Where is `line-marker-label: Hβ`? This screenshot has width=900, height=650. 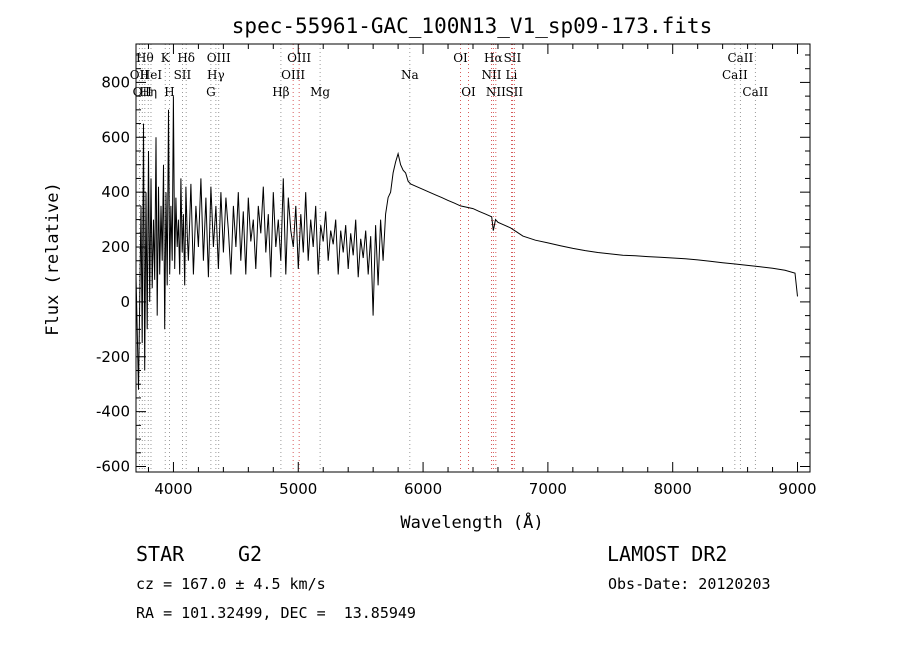 line-marker-label: Hβ is located at coordinates (280, 92).